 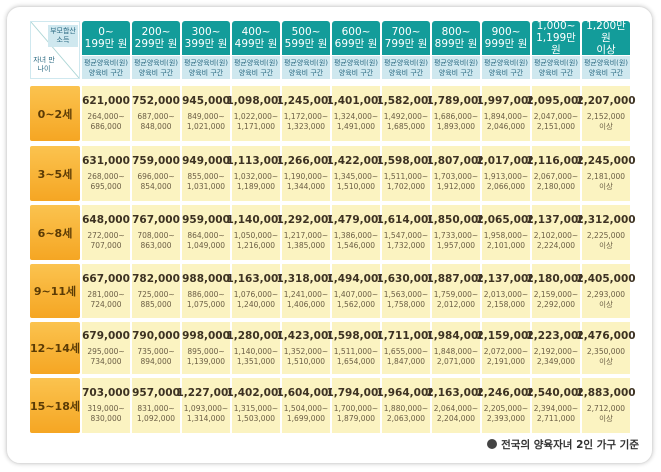 I want to click on cell: 1,266,000 1,190,000~ 1,344,000, so click(x=306, y=173).